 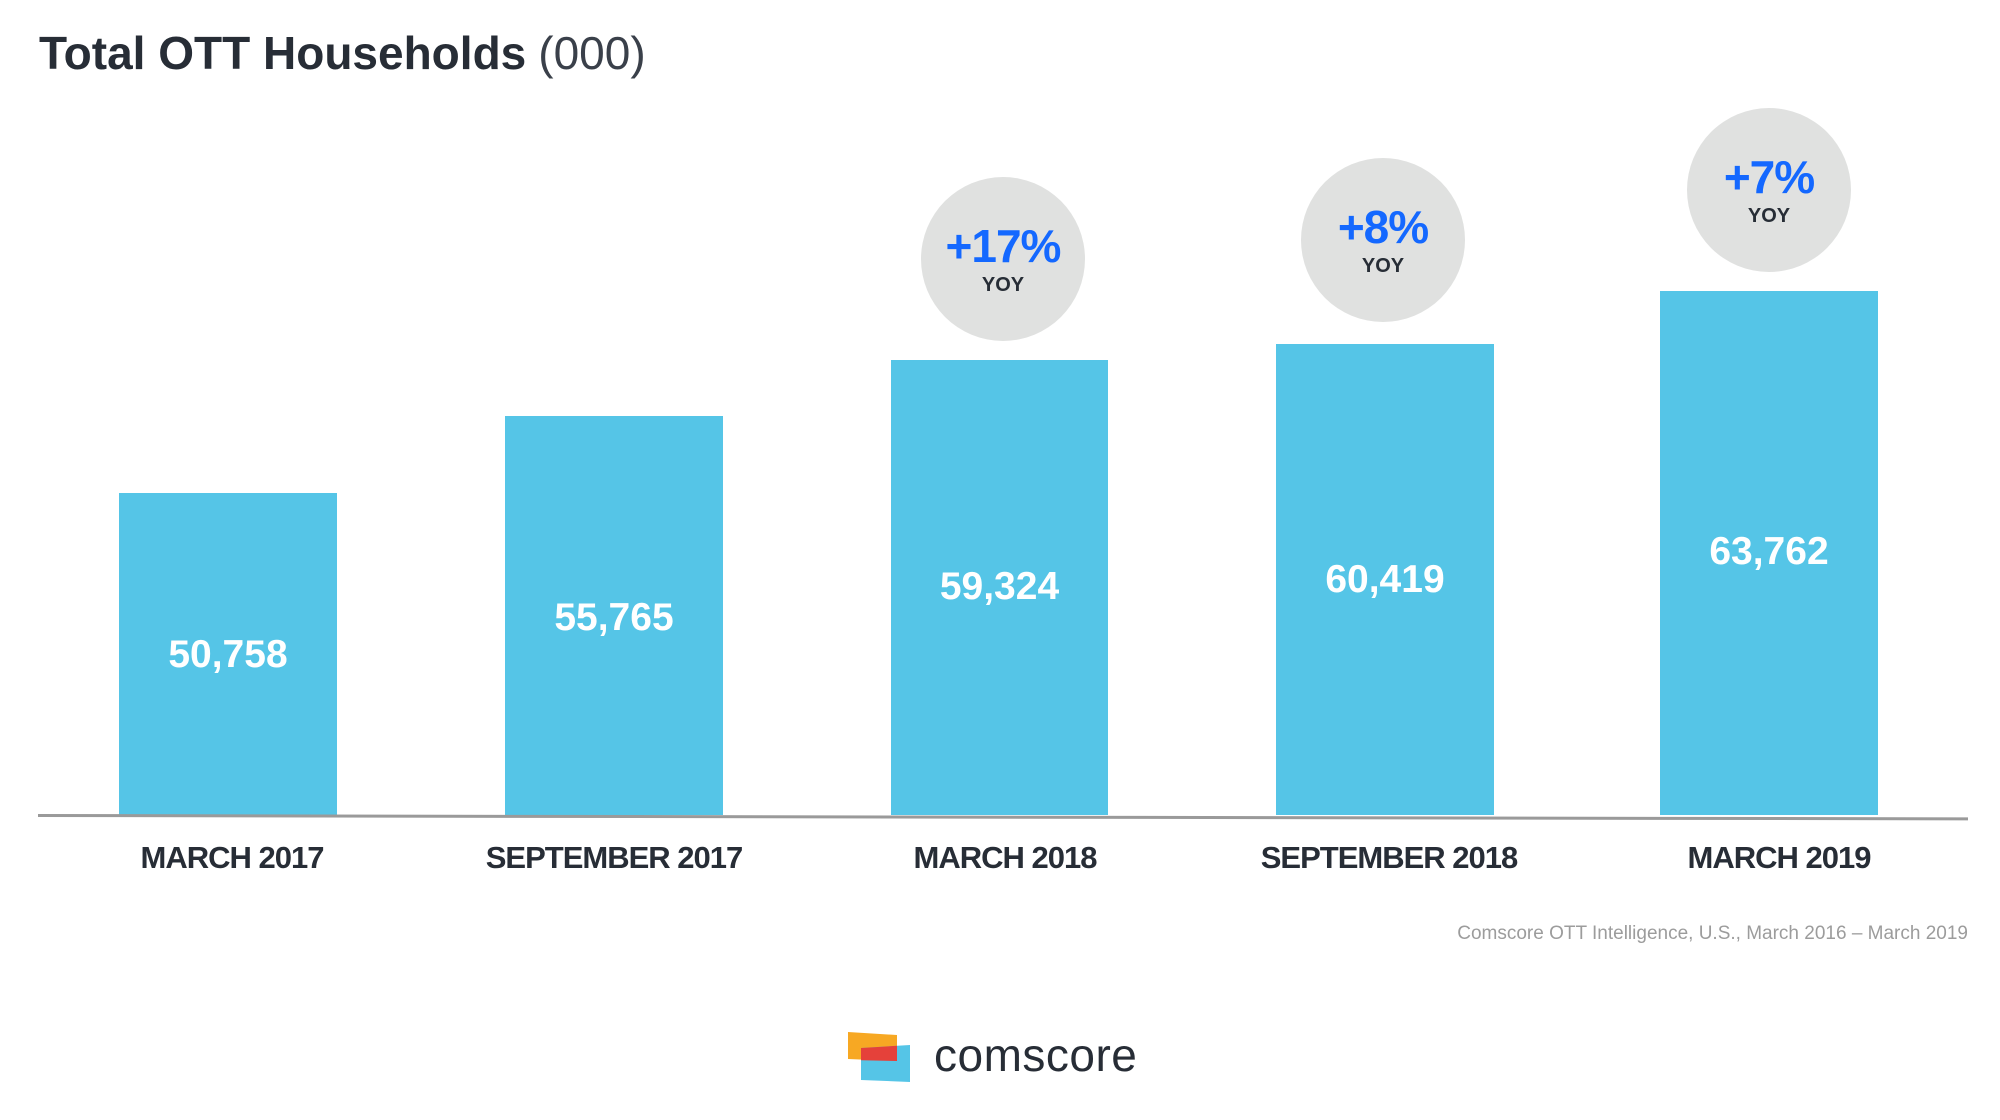 I want to click on comscore-logo-icon, so click(x=879, y=1057).